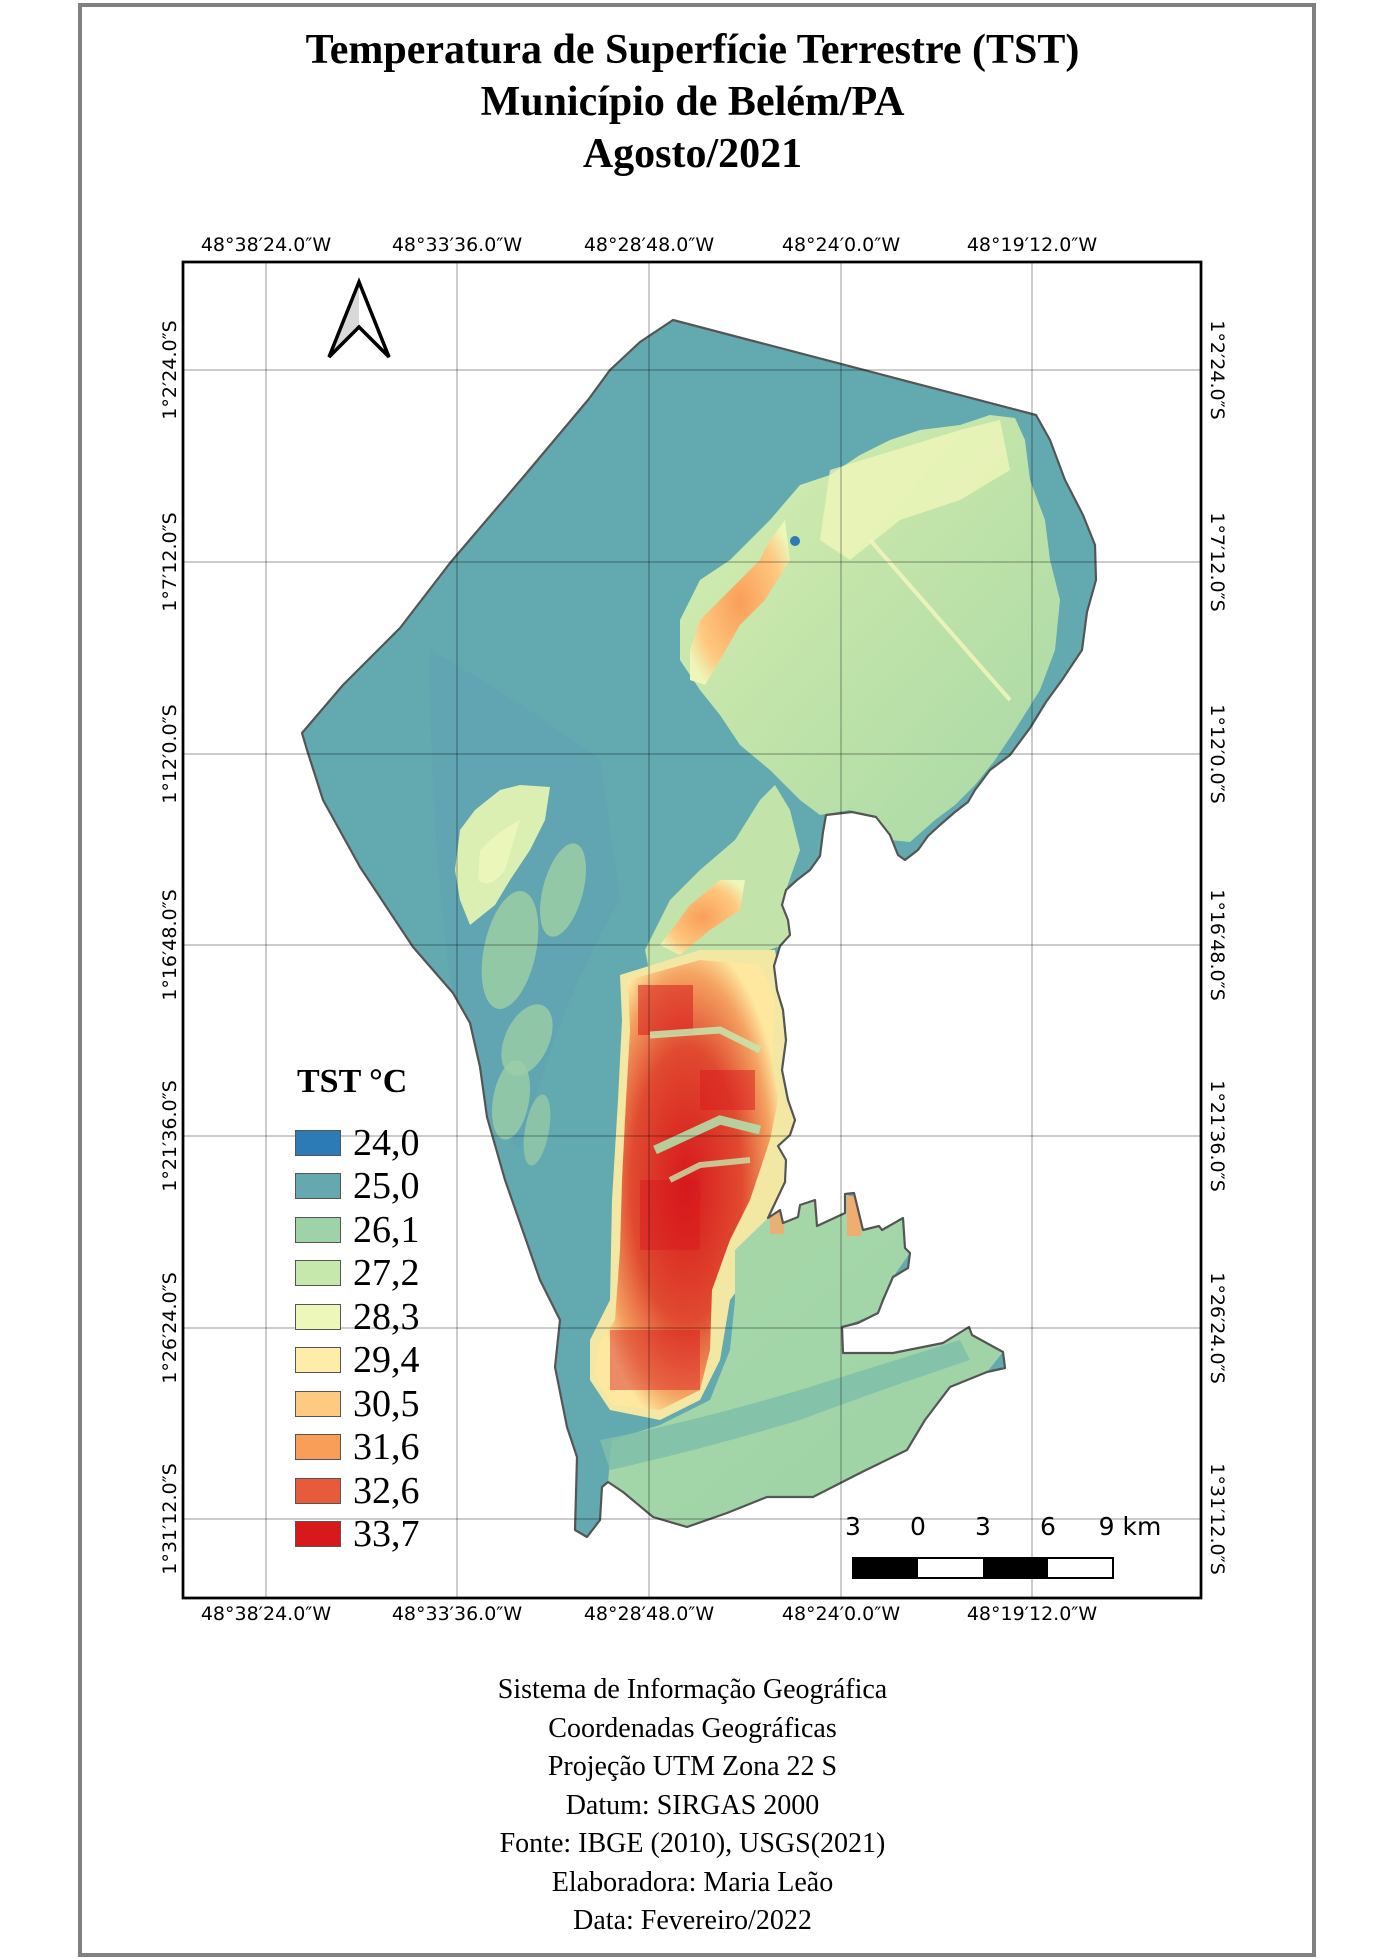  Describe the element at coordinates (170, 1136) in the screenshot. I see `latitude-label-left: 1°21′36.0″S` at that location.